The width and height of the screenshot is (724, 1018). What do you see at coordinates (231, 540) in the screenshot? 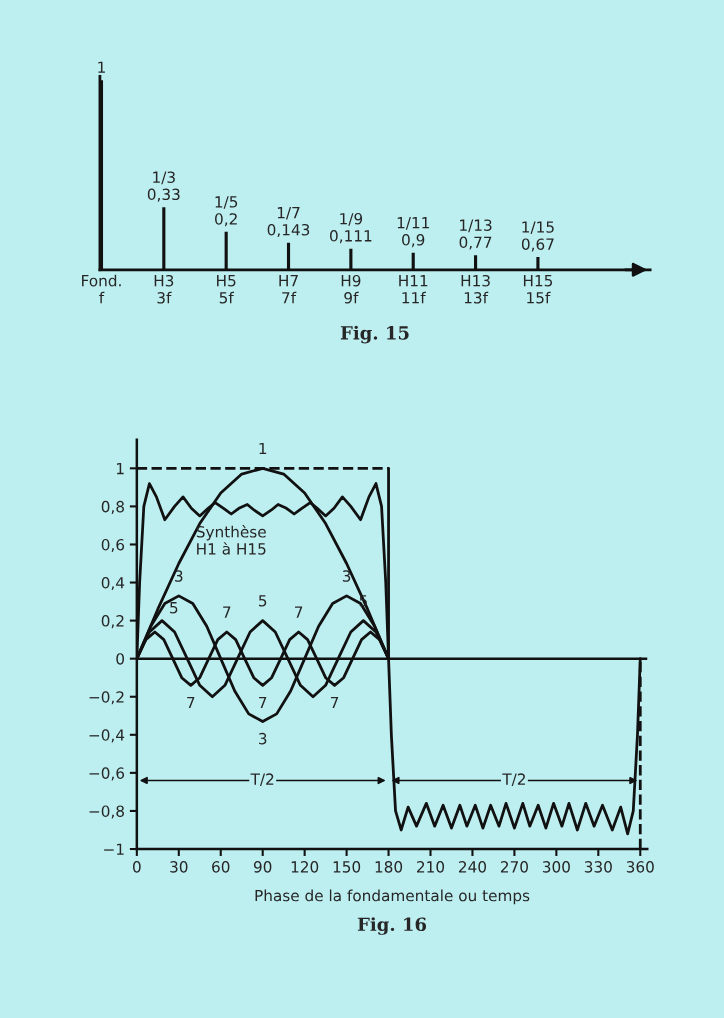
I see `annotation: Synthèse H1 à H15` at bounding box center [231, 540].